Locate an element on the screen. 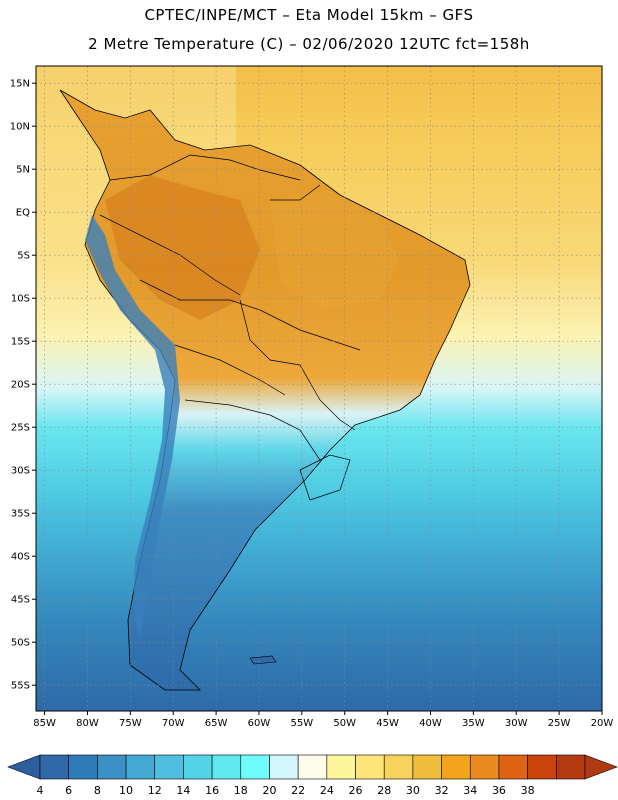  lon-tick-label: 45W is located at coordinates (387, 723).